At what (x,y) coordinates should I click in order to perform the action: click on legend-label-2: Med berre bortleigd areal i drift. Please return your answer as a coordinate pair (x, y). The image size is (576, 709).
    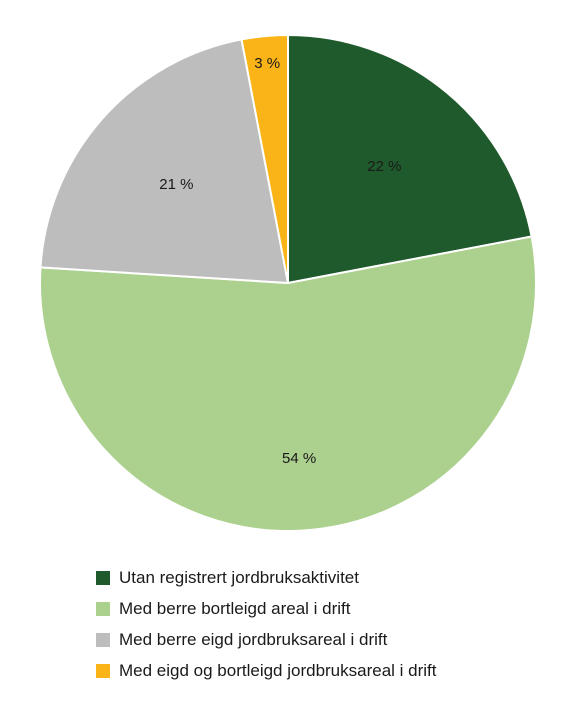
    Looking at the image, I should click on (235, 608).